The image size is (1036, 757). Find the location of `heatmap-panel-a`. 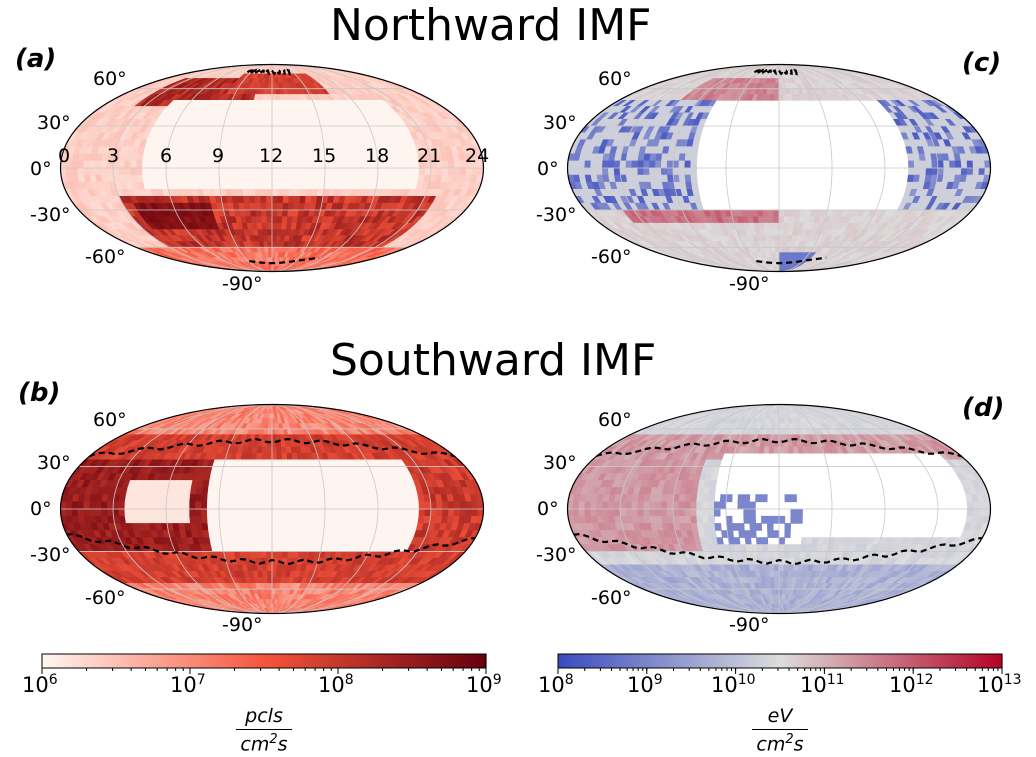

heatmap-panel-a is located at coordinates (272, 168).